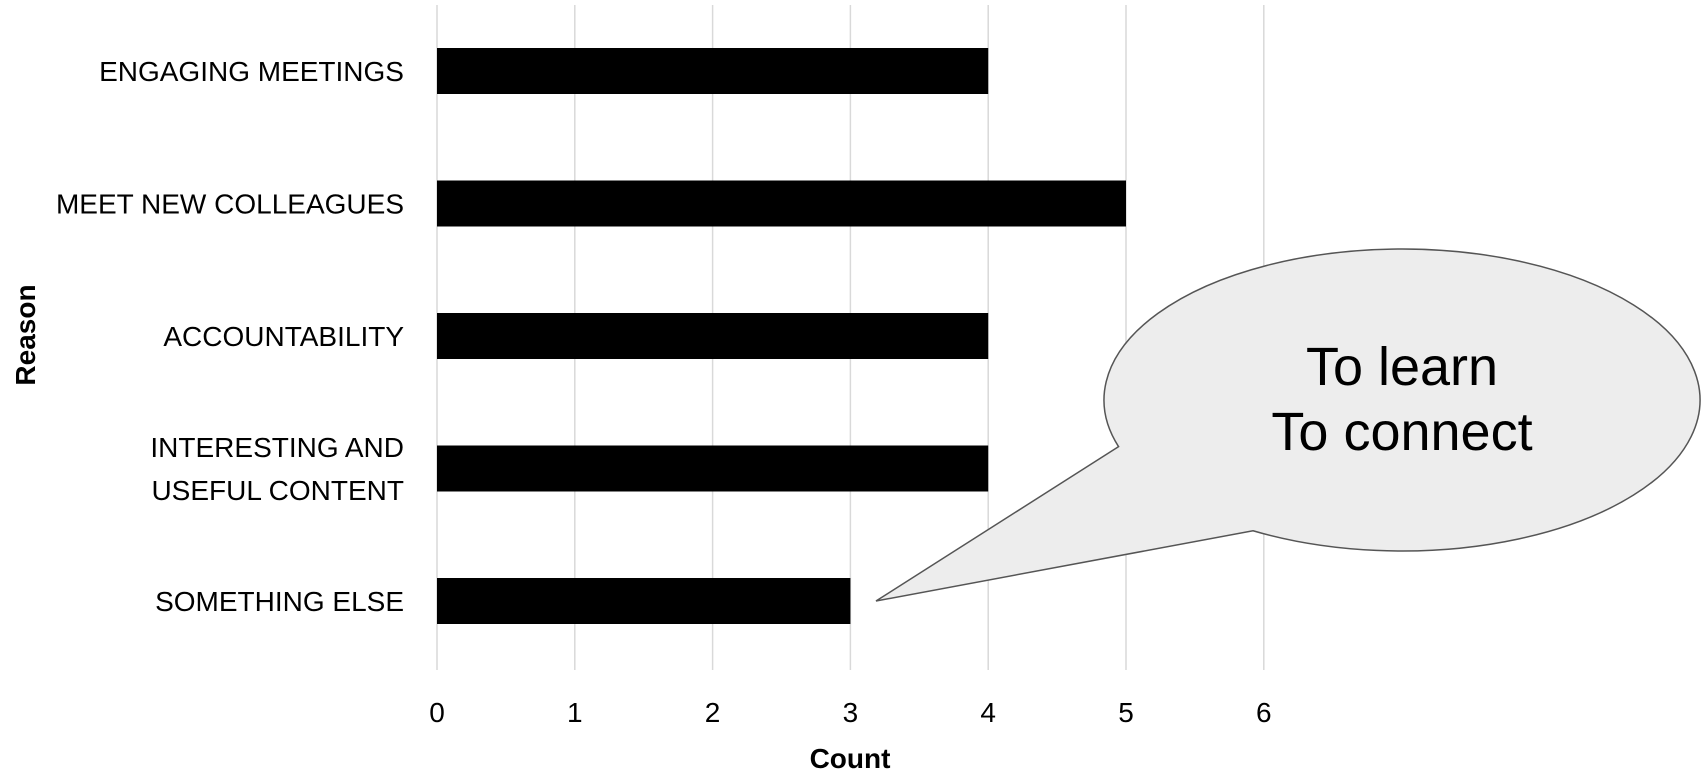 The width and height of the screenshot is (1702, 773). What do you see at coordinates (230, 204) in the screenshot?
I see `category-label: MEET NEW COLLEAGUES` at bounding box center [230, 204].